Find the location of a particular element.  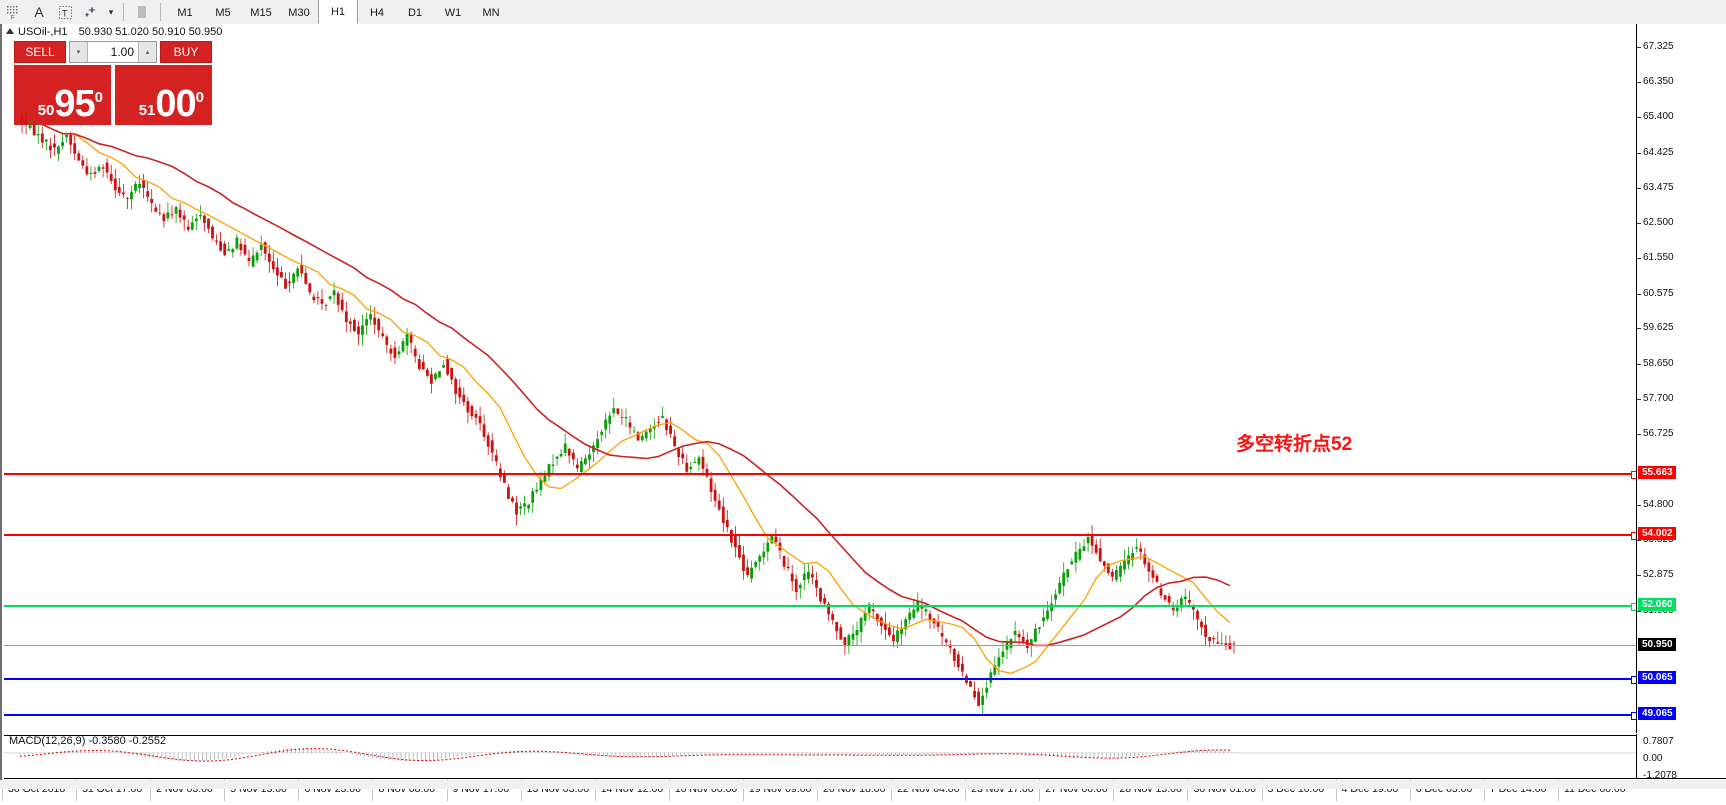

buy-price-prefix: 51 is located at coordinates (147, 110).